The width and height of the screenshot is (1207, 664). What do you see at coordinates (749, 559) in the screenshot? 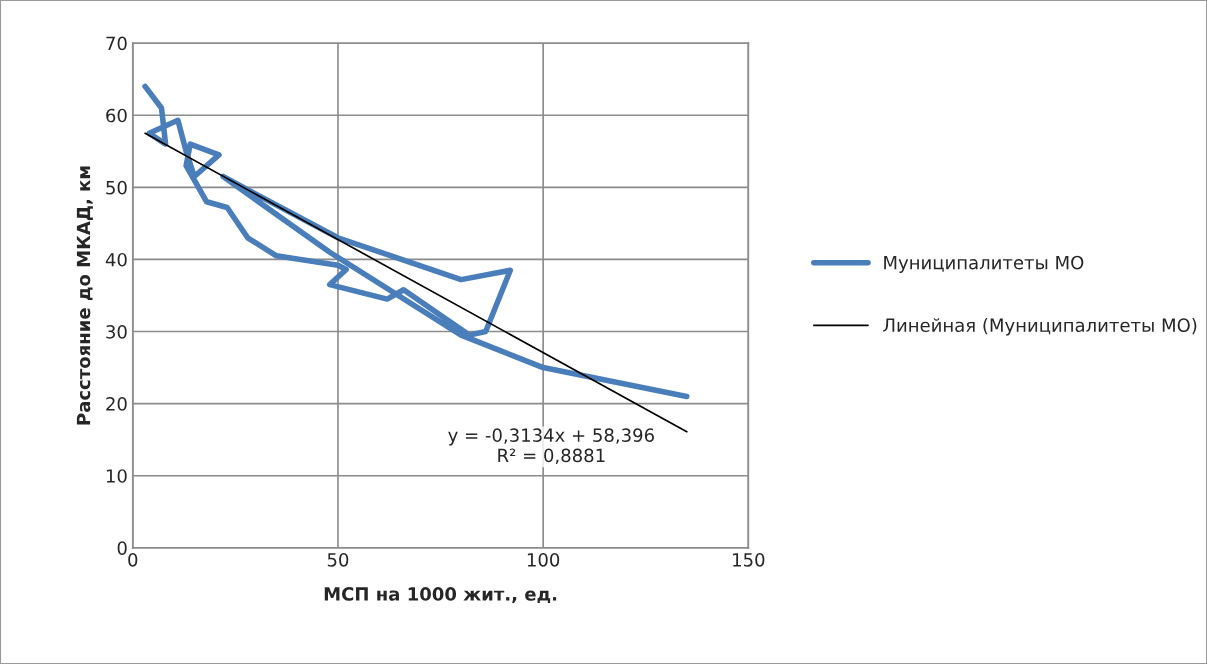
I see `x-tick-label: 150` at bounding box center [749, 559].